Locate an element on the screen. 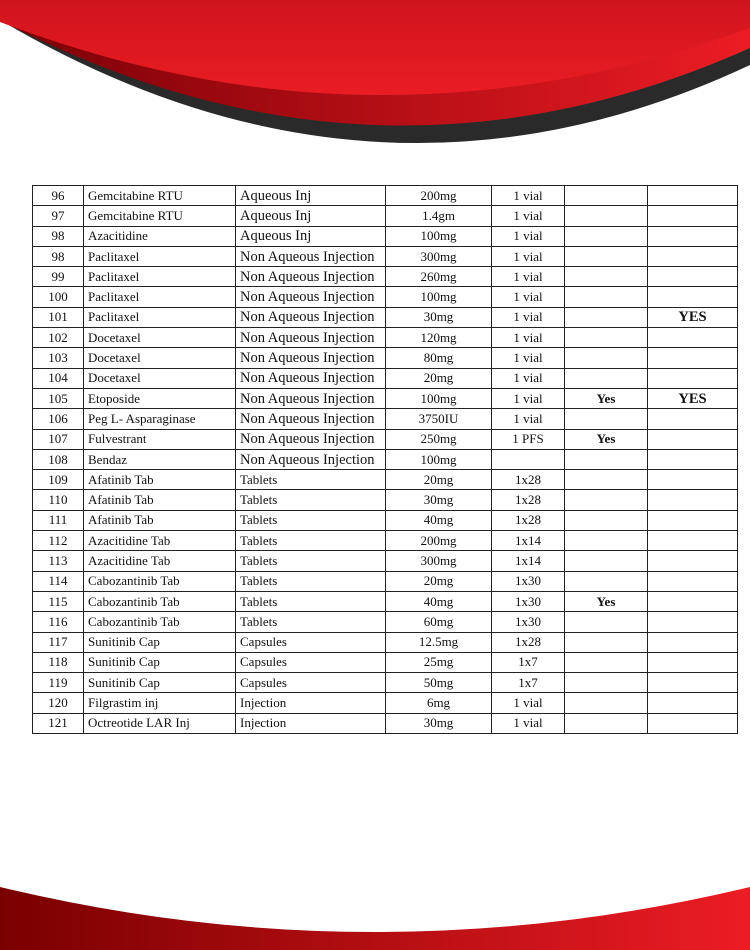 This screenshot has height=950, width=750. cell-no: 99 is located at coordinates (58, 277).